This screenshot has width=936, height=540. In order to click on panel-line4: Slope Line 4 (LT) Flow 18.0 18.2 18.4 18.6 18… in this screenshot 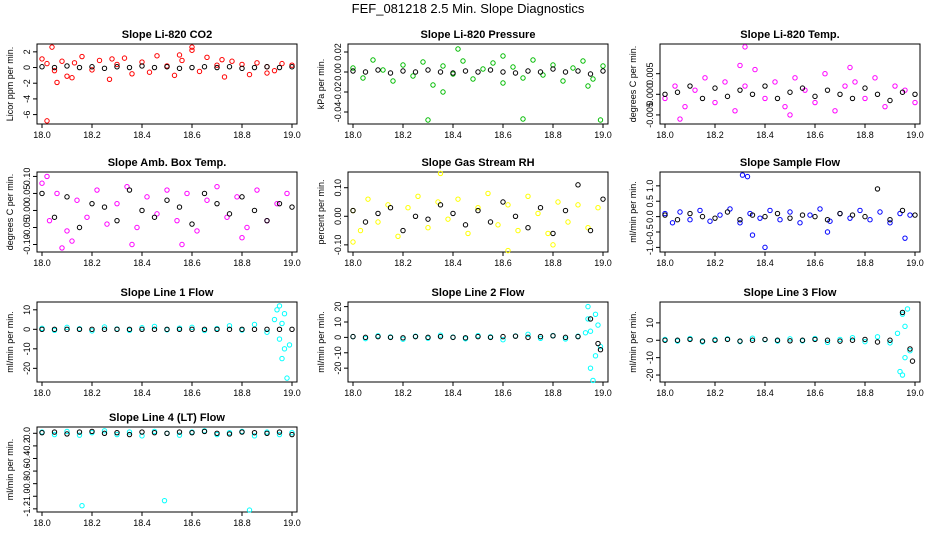, I will do `click(153, 470)`.